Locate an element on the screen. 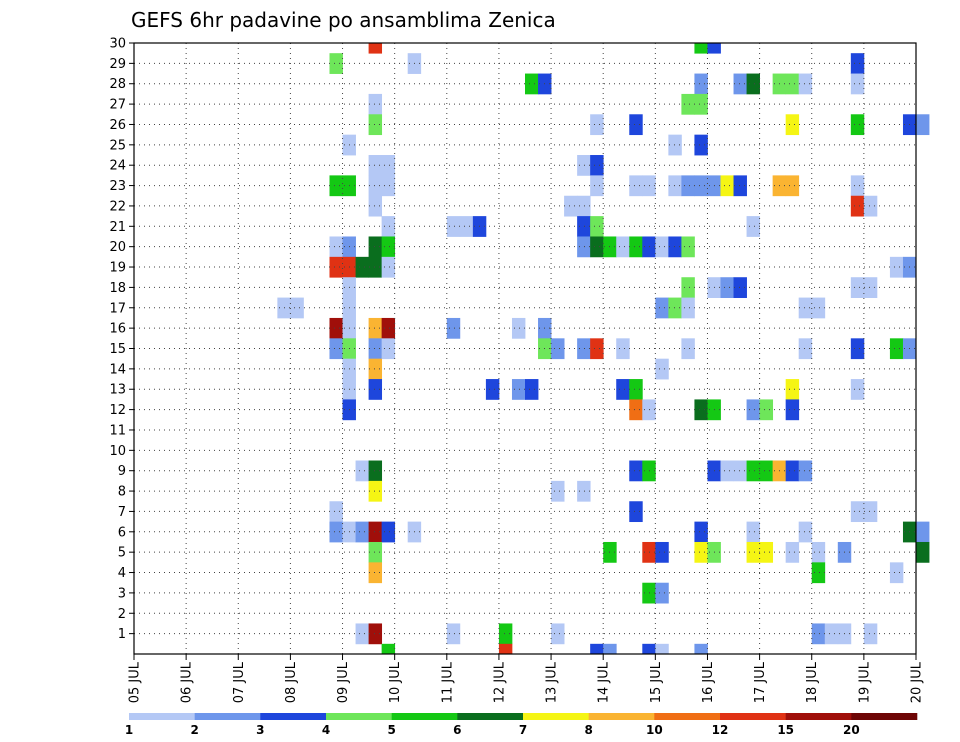 This screenshot has height=742, width=960. x-tick-label: 14 JUL is located at coordinates (604, 682).